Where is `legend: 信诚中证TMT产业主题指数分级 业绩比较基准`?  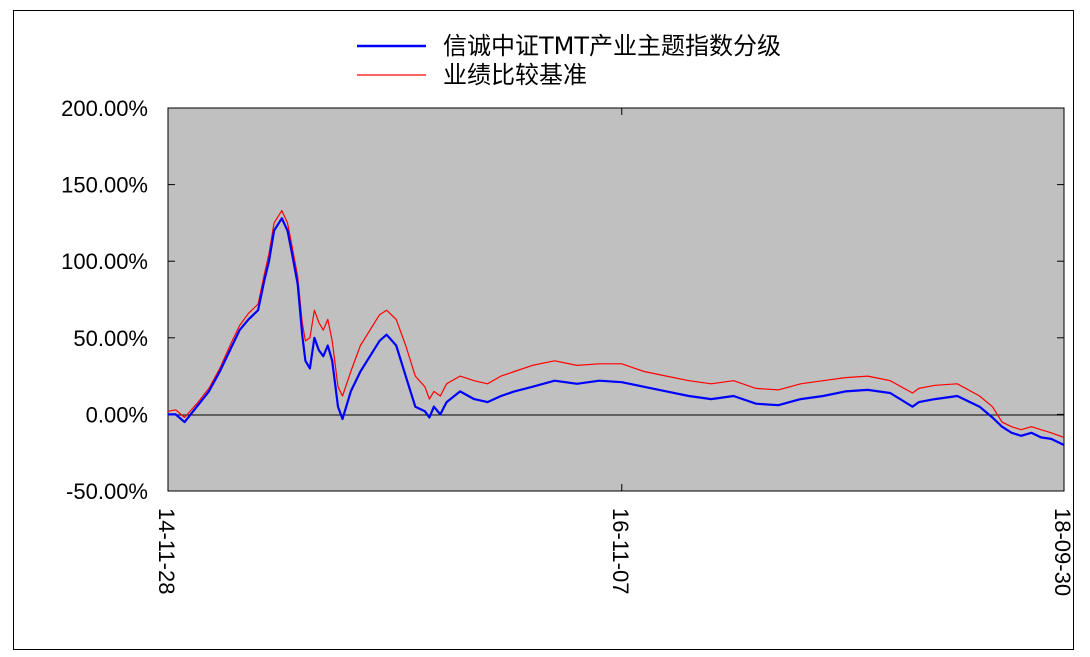
legend: 信诚中证TMT产业主题指数分级 业绩比较基准 is located at coordinates (569, 60).